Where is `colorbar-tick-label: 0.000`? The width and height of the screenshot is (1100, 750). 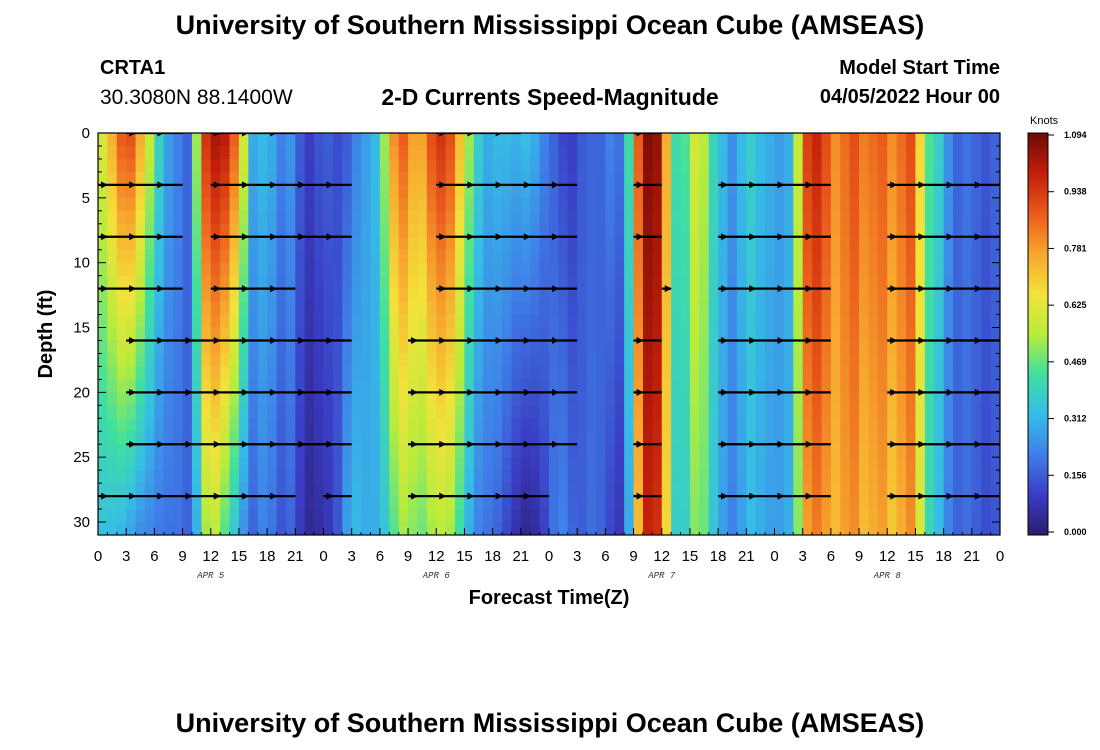 colorbar-tick-label: 0.000 is located at coordinates (1075, 532).